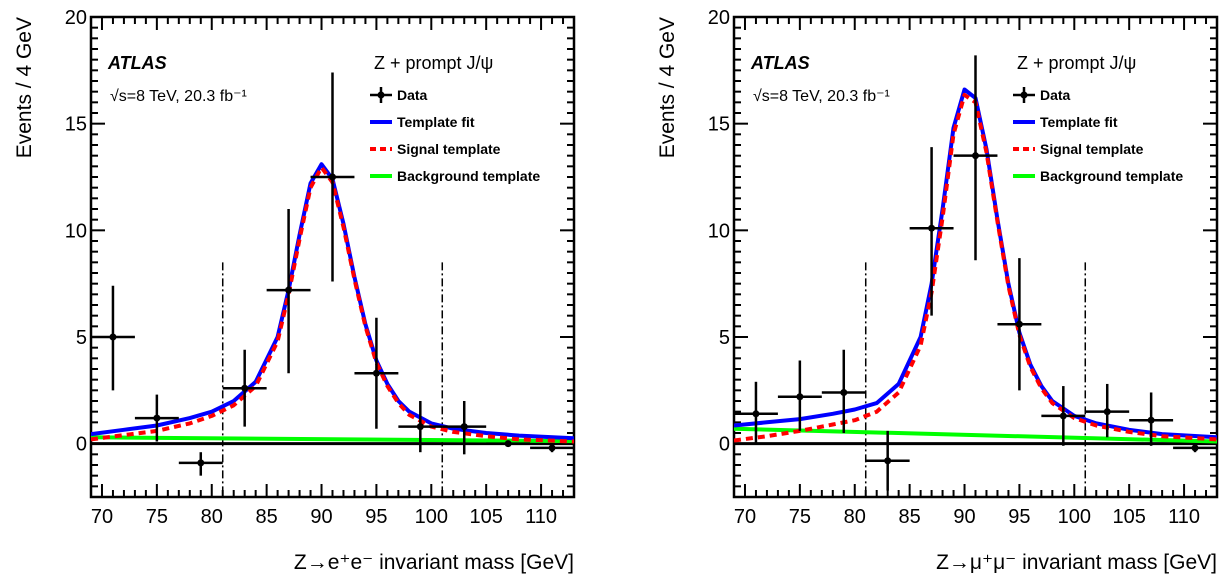 This screenshot has height=581, width=1223. What do you see at coordinates (81, 338) in the screenshot?
I see `y-tick-label: 5` at bounding box center [81, 338].